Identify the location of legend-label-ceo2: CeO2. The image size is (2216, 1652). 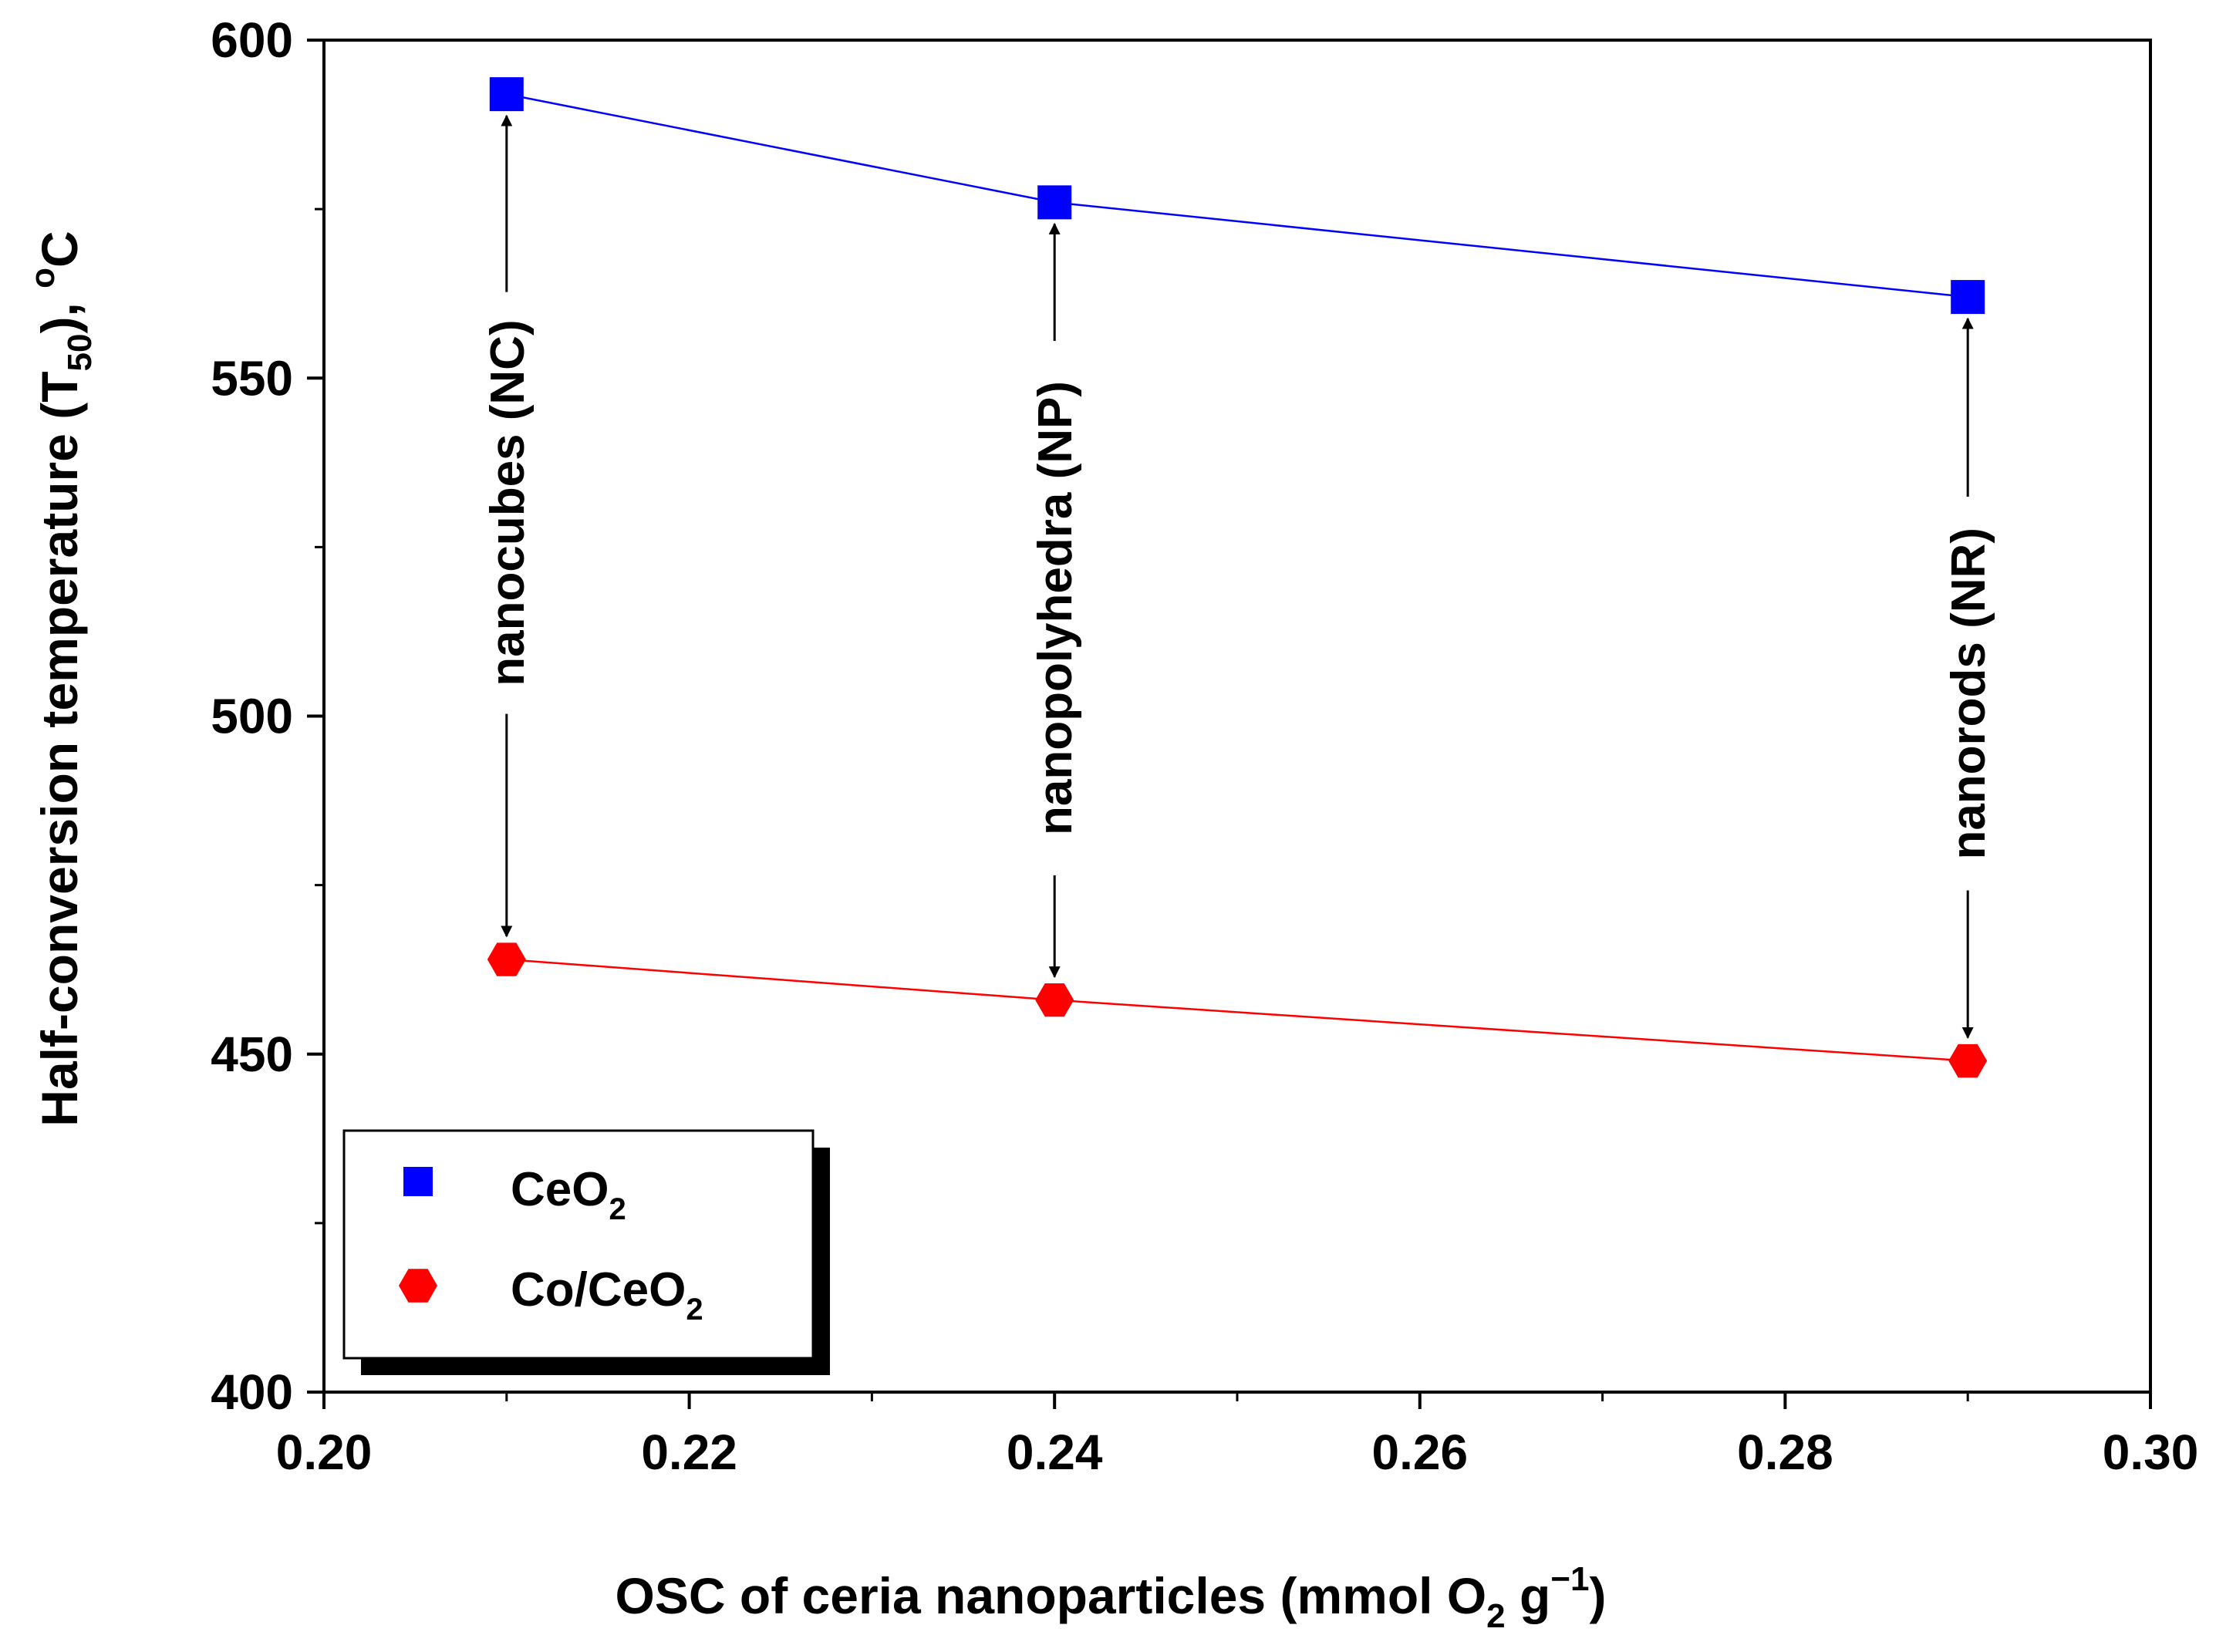
(568, 1195).